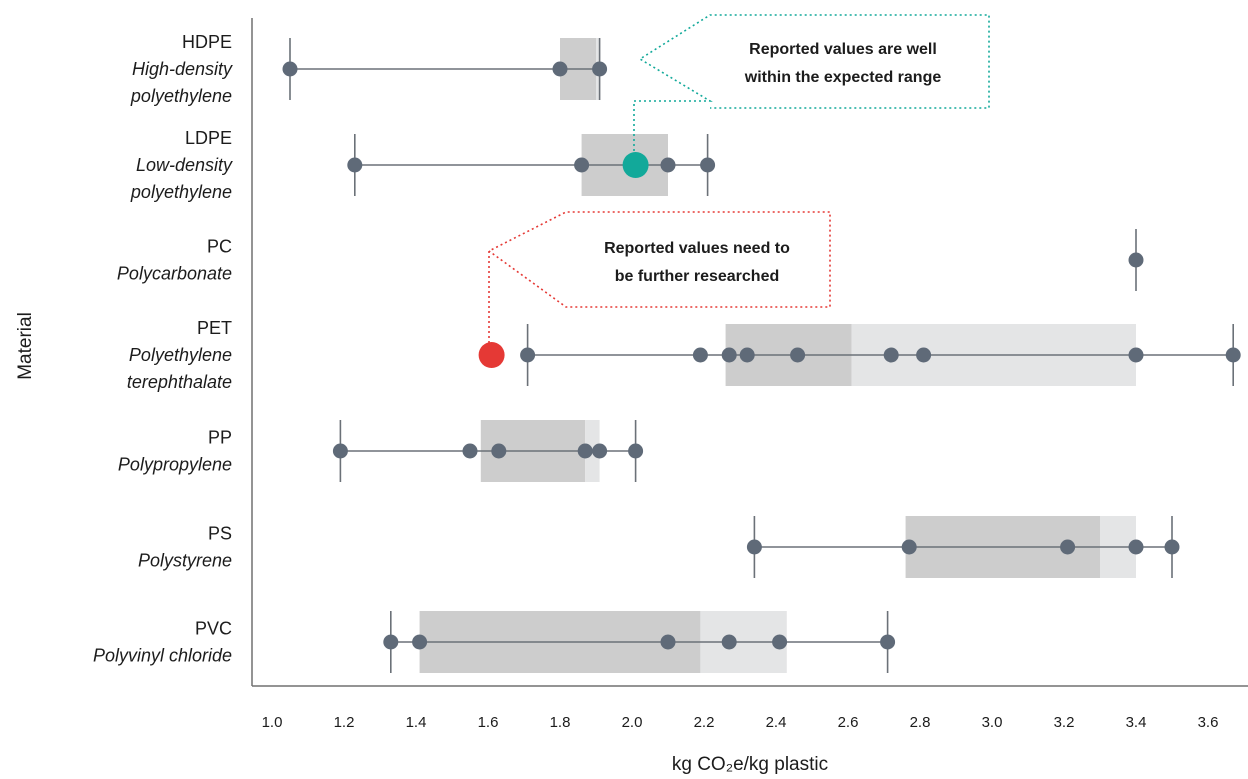 The height and width of the screenshot is (779, 1248). I want to click on pet-code-label: PET, so click(214, 328).